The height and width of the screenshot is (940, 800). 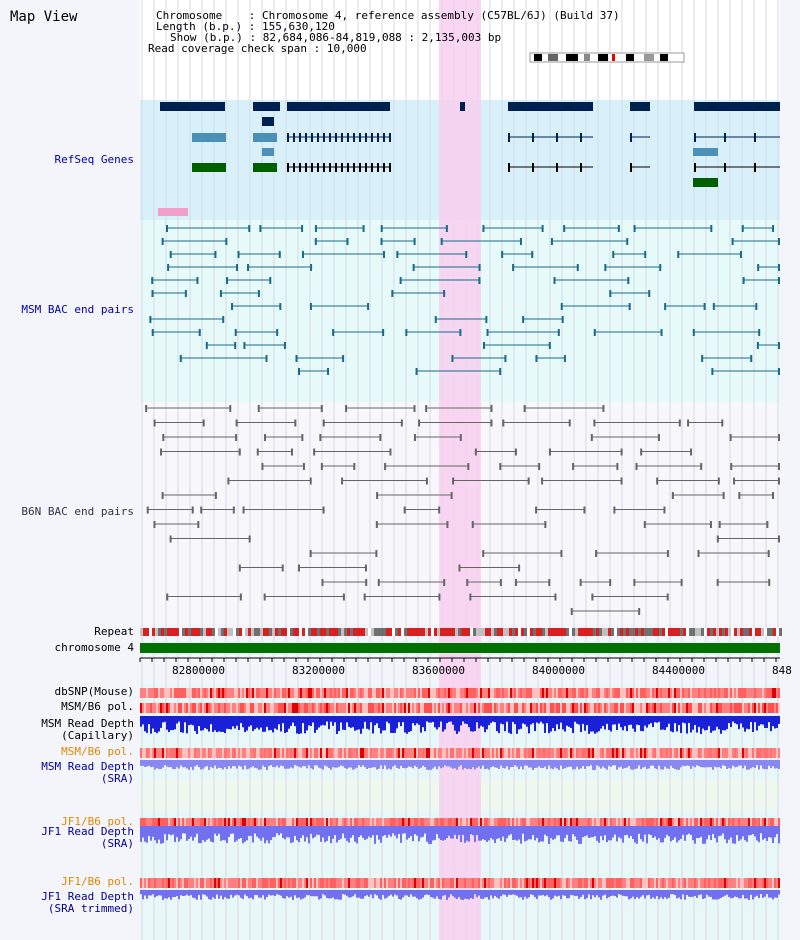 I want to click on track-label-msm-bac: MSM BAC end pairs, so click(x=77, y=309).